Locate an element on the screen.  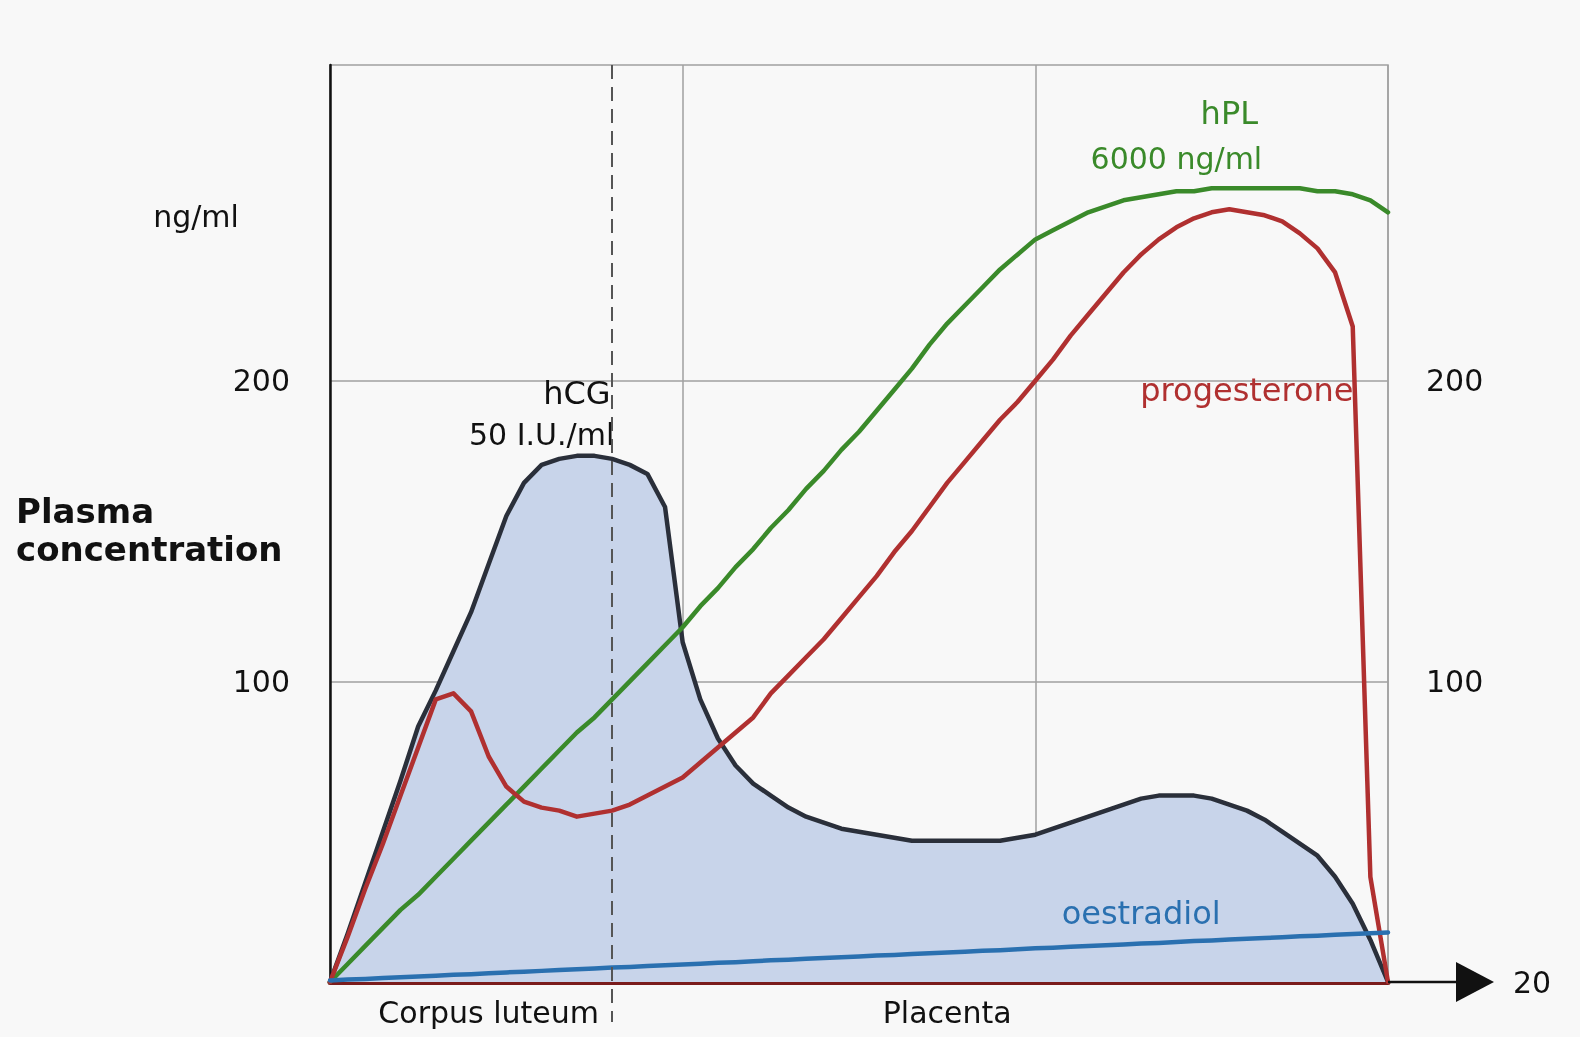
series-label: hPL is located at coordinates (1229, 113).